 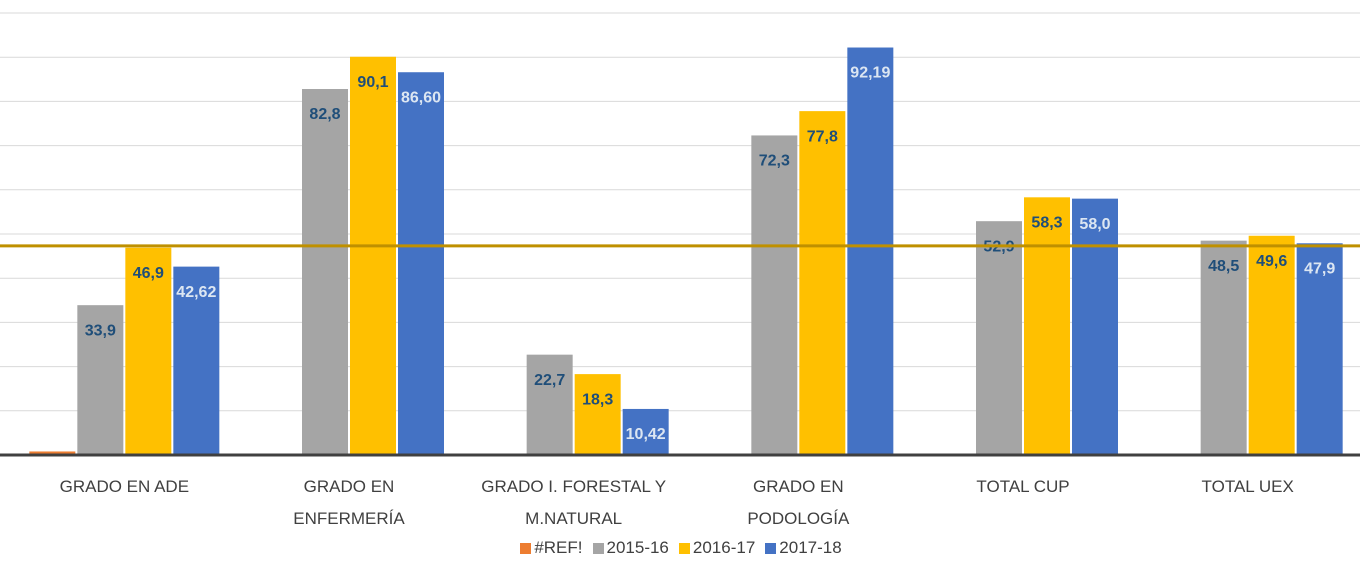 What do you see at coordinates (196, 292) in the screenshot?
I see `data-label: 42,62` at bounding box center [196, 292].